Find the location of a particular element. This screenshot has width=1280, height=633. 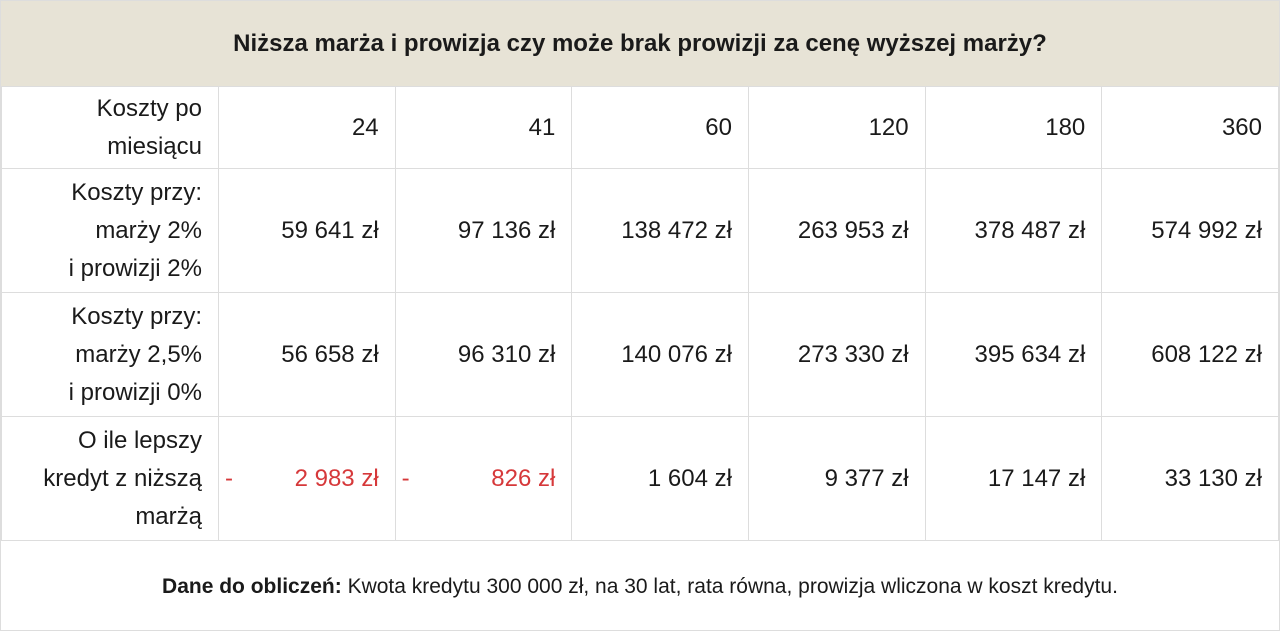

table-cell: 17 147 zł is located at coordinates (1013, 478).